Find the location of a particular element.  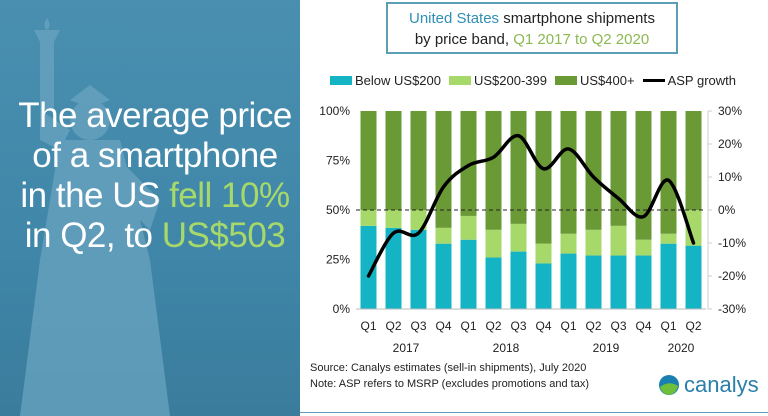

y-left-tick: 75% is located at coordinates (338, 161).